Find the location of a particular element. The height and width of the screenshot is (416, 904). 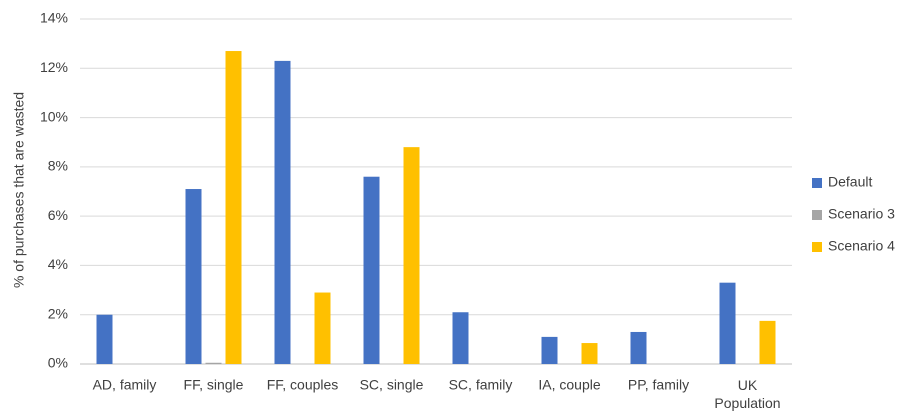

y-tick-label: 4% is located at coordinates (58, 264).